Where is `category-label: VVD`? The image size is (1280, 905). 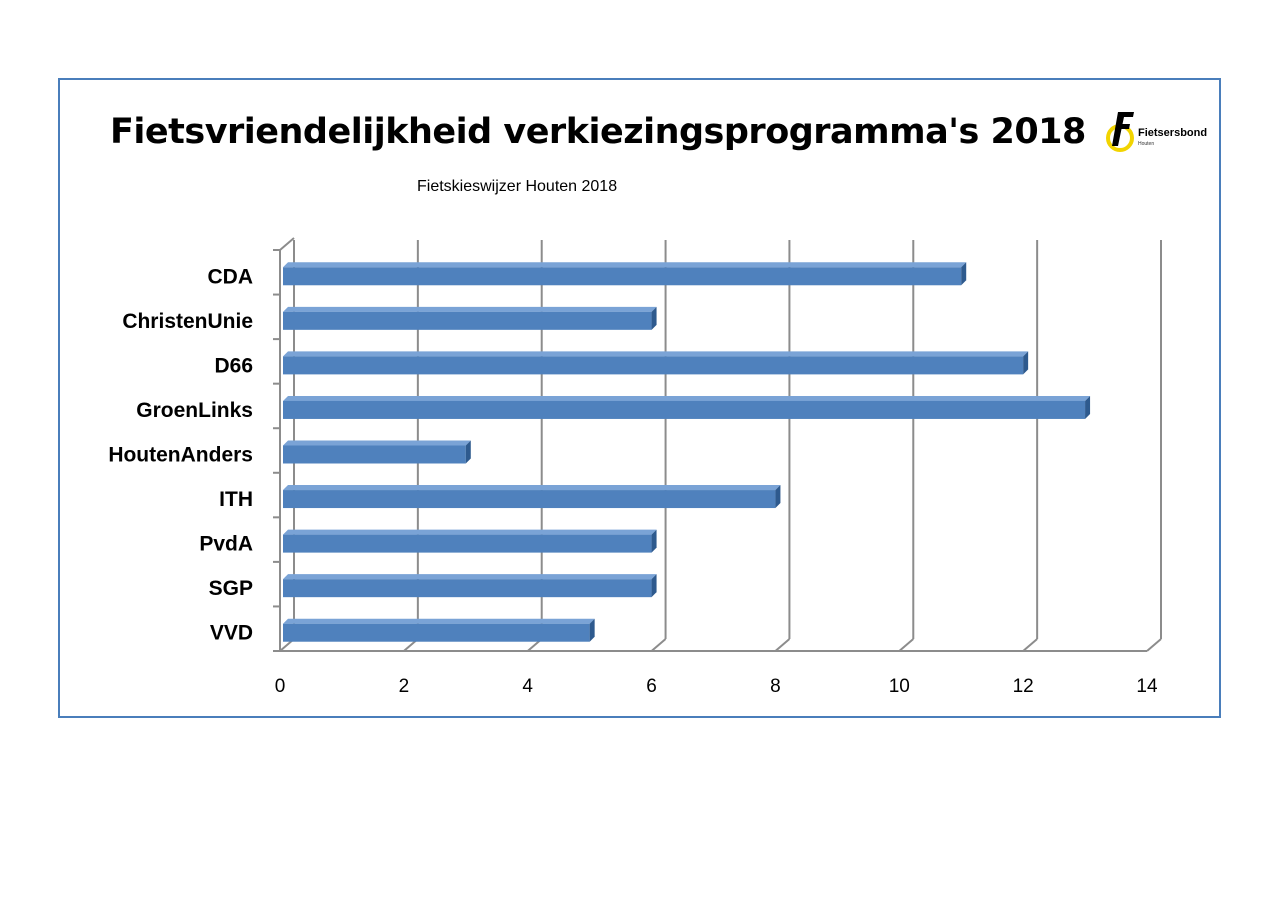 category-label: VVD is located at coordinates (231, 633).